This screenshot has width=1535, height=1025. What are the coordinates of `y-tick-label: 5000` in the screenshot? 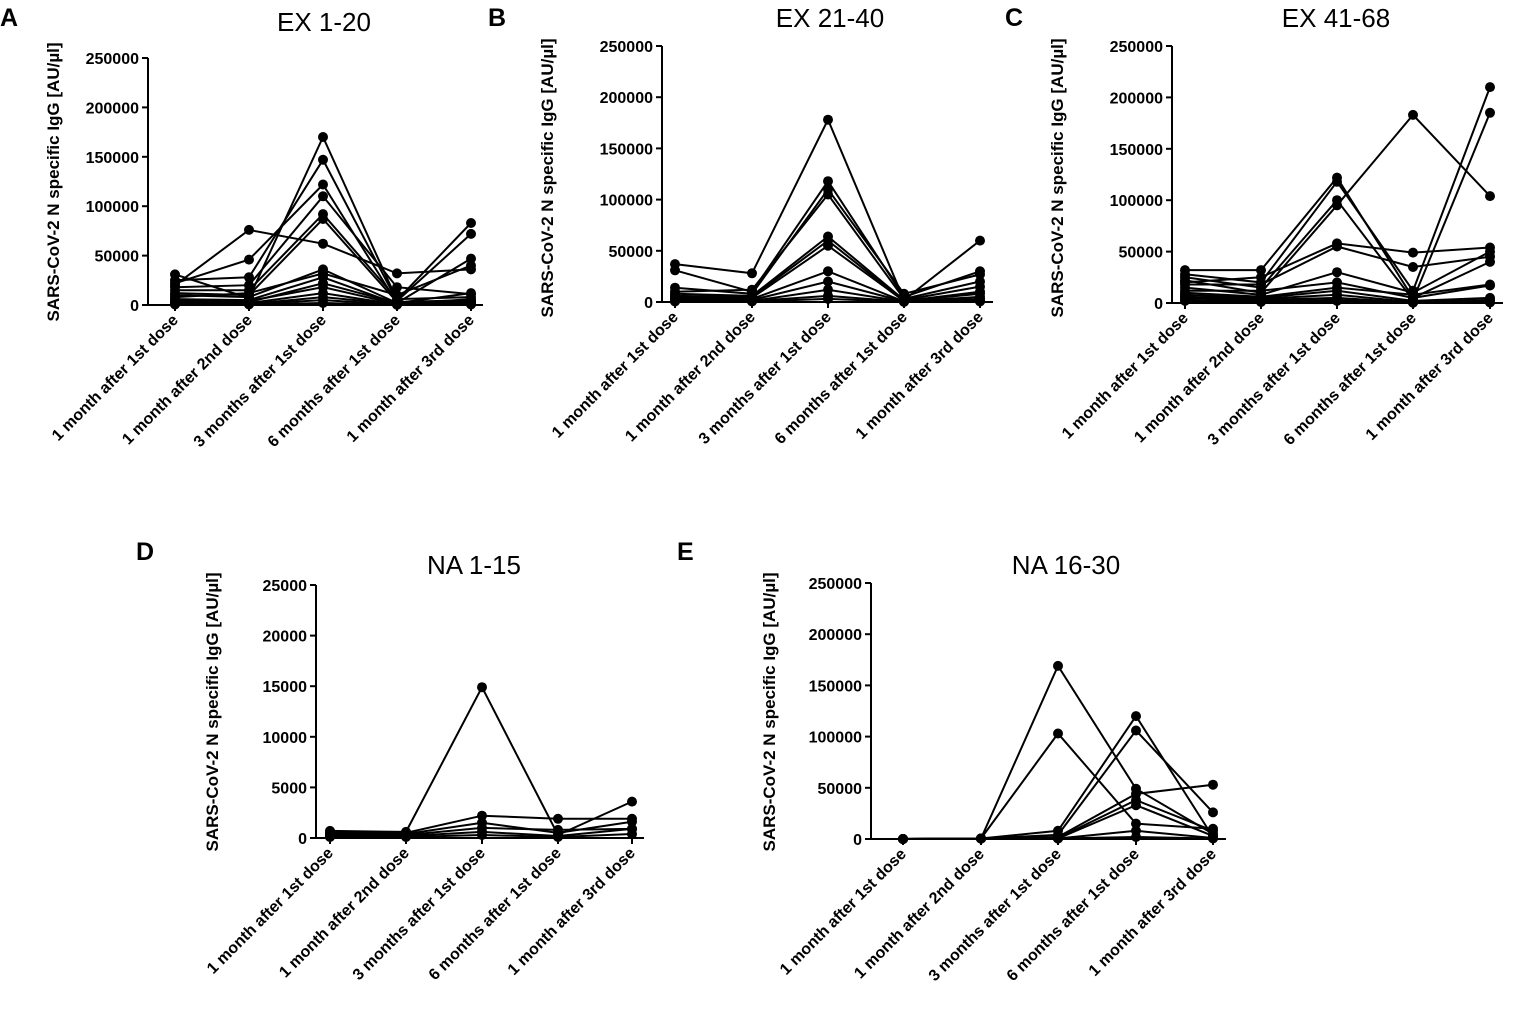 It's located at (289, 788).